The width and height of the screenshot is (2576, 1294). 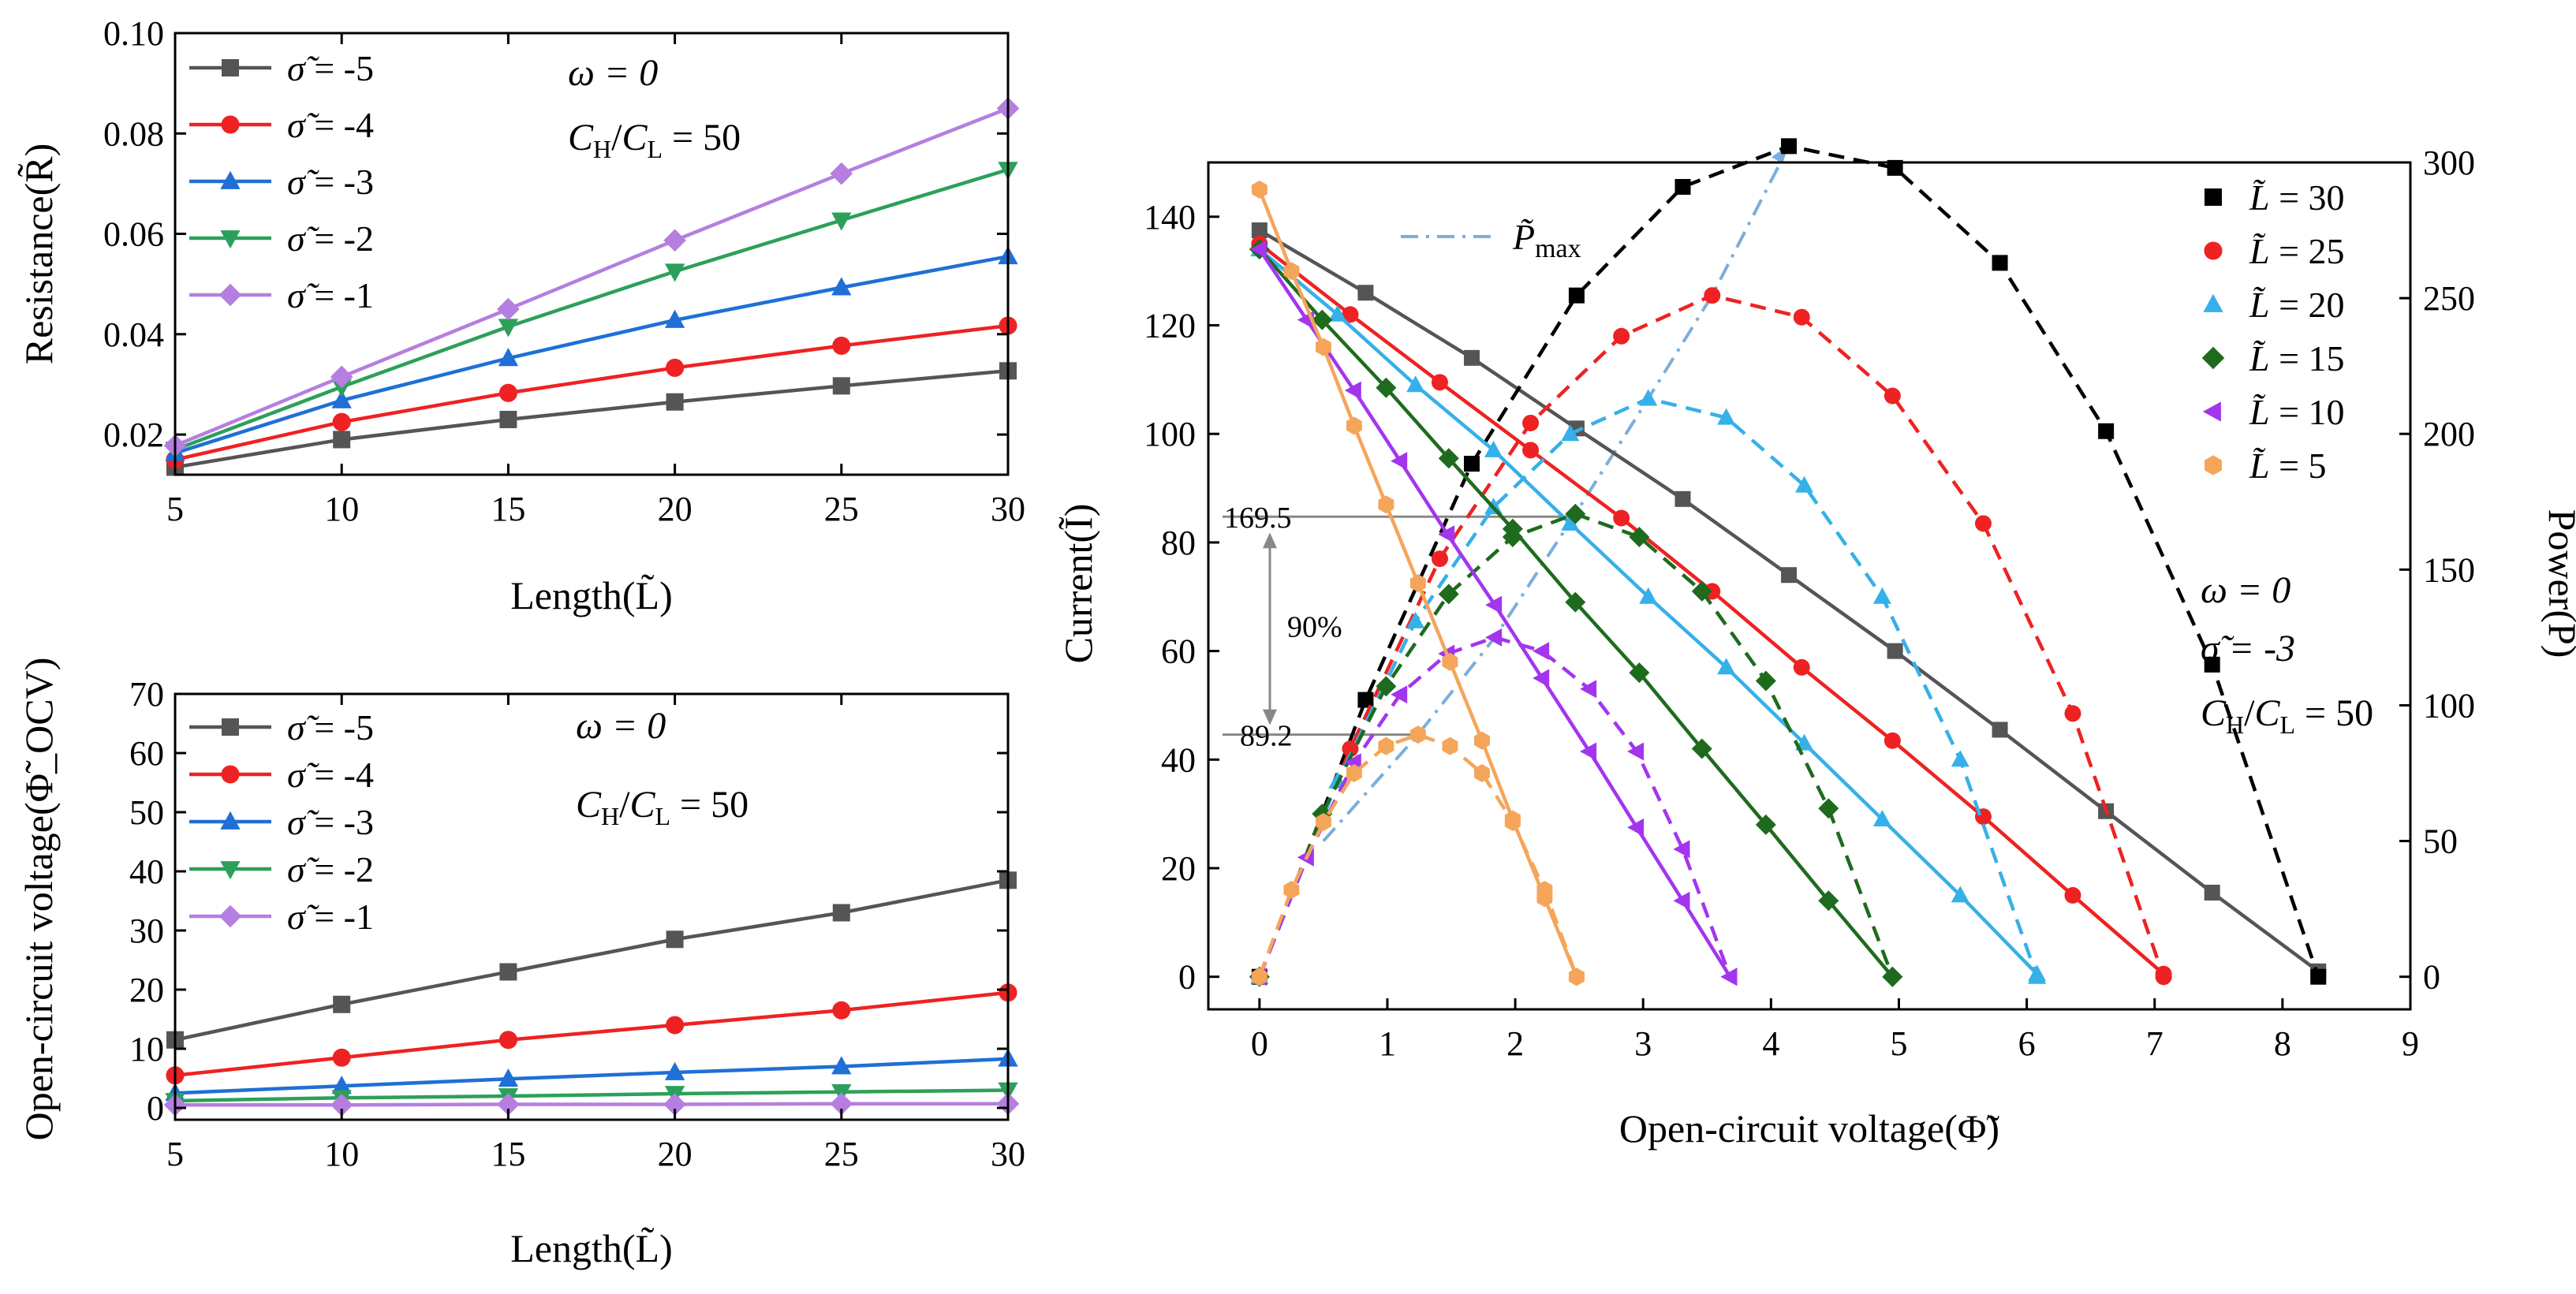 I want to click on ocv-ratio-value: = 50, so click(x=709, y=805).